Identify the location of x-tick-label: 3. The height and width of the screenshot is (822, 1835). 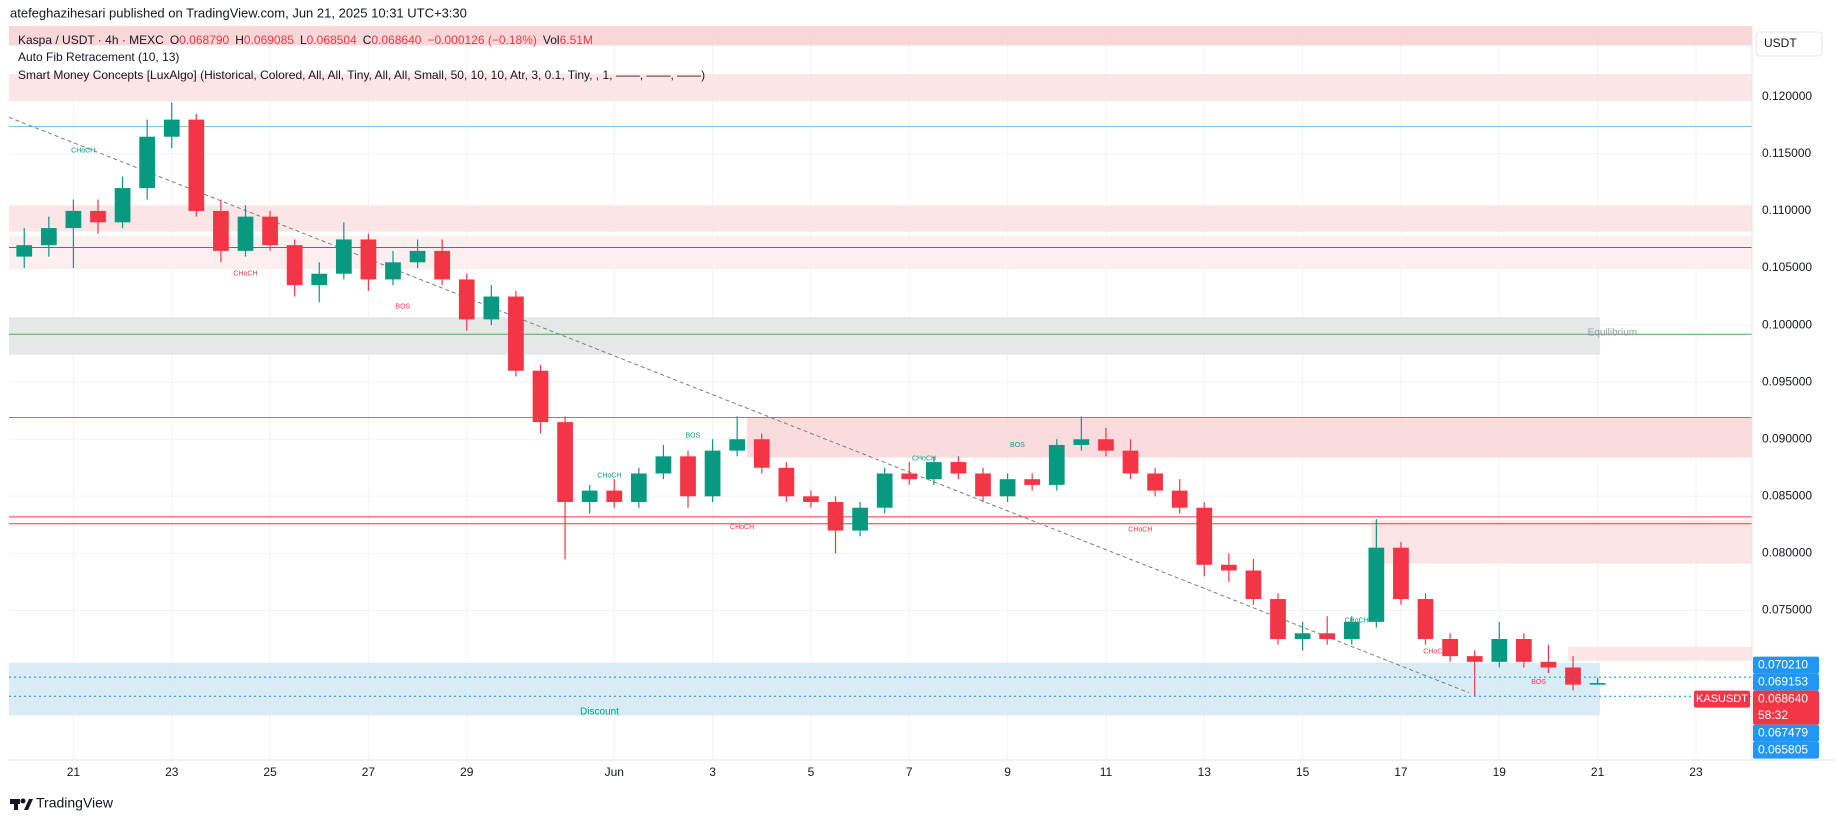
(712, 772).